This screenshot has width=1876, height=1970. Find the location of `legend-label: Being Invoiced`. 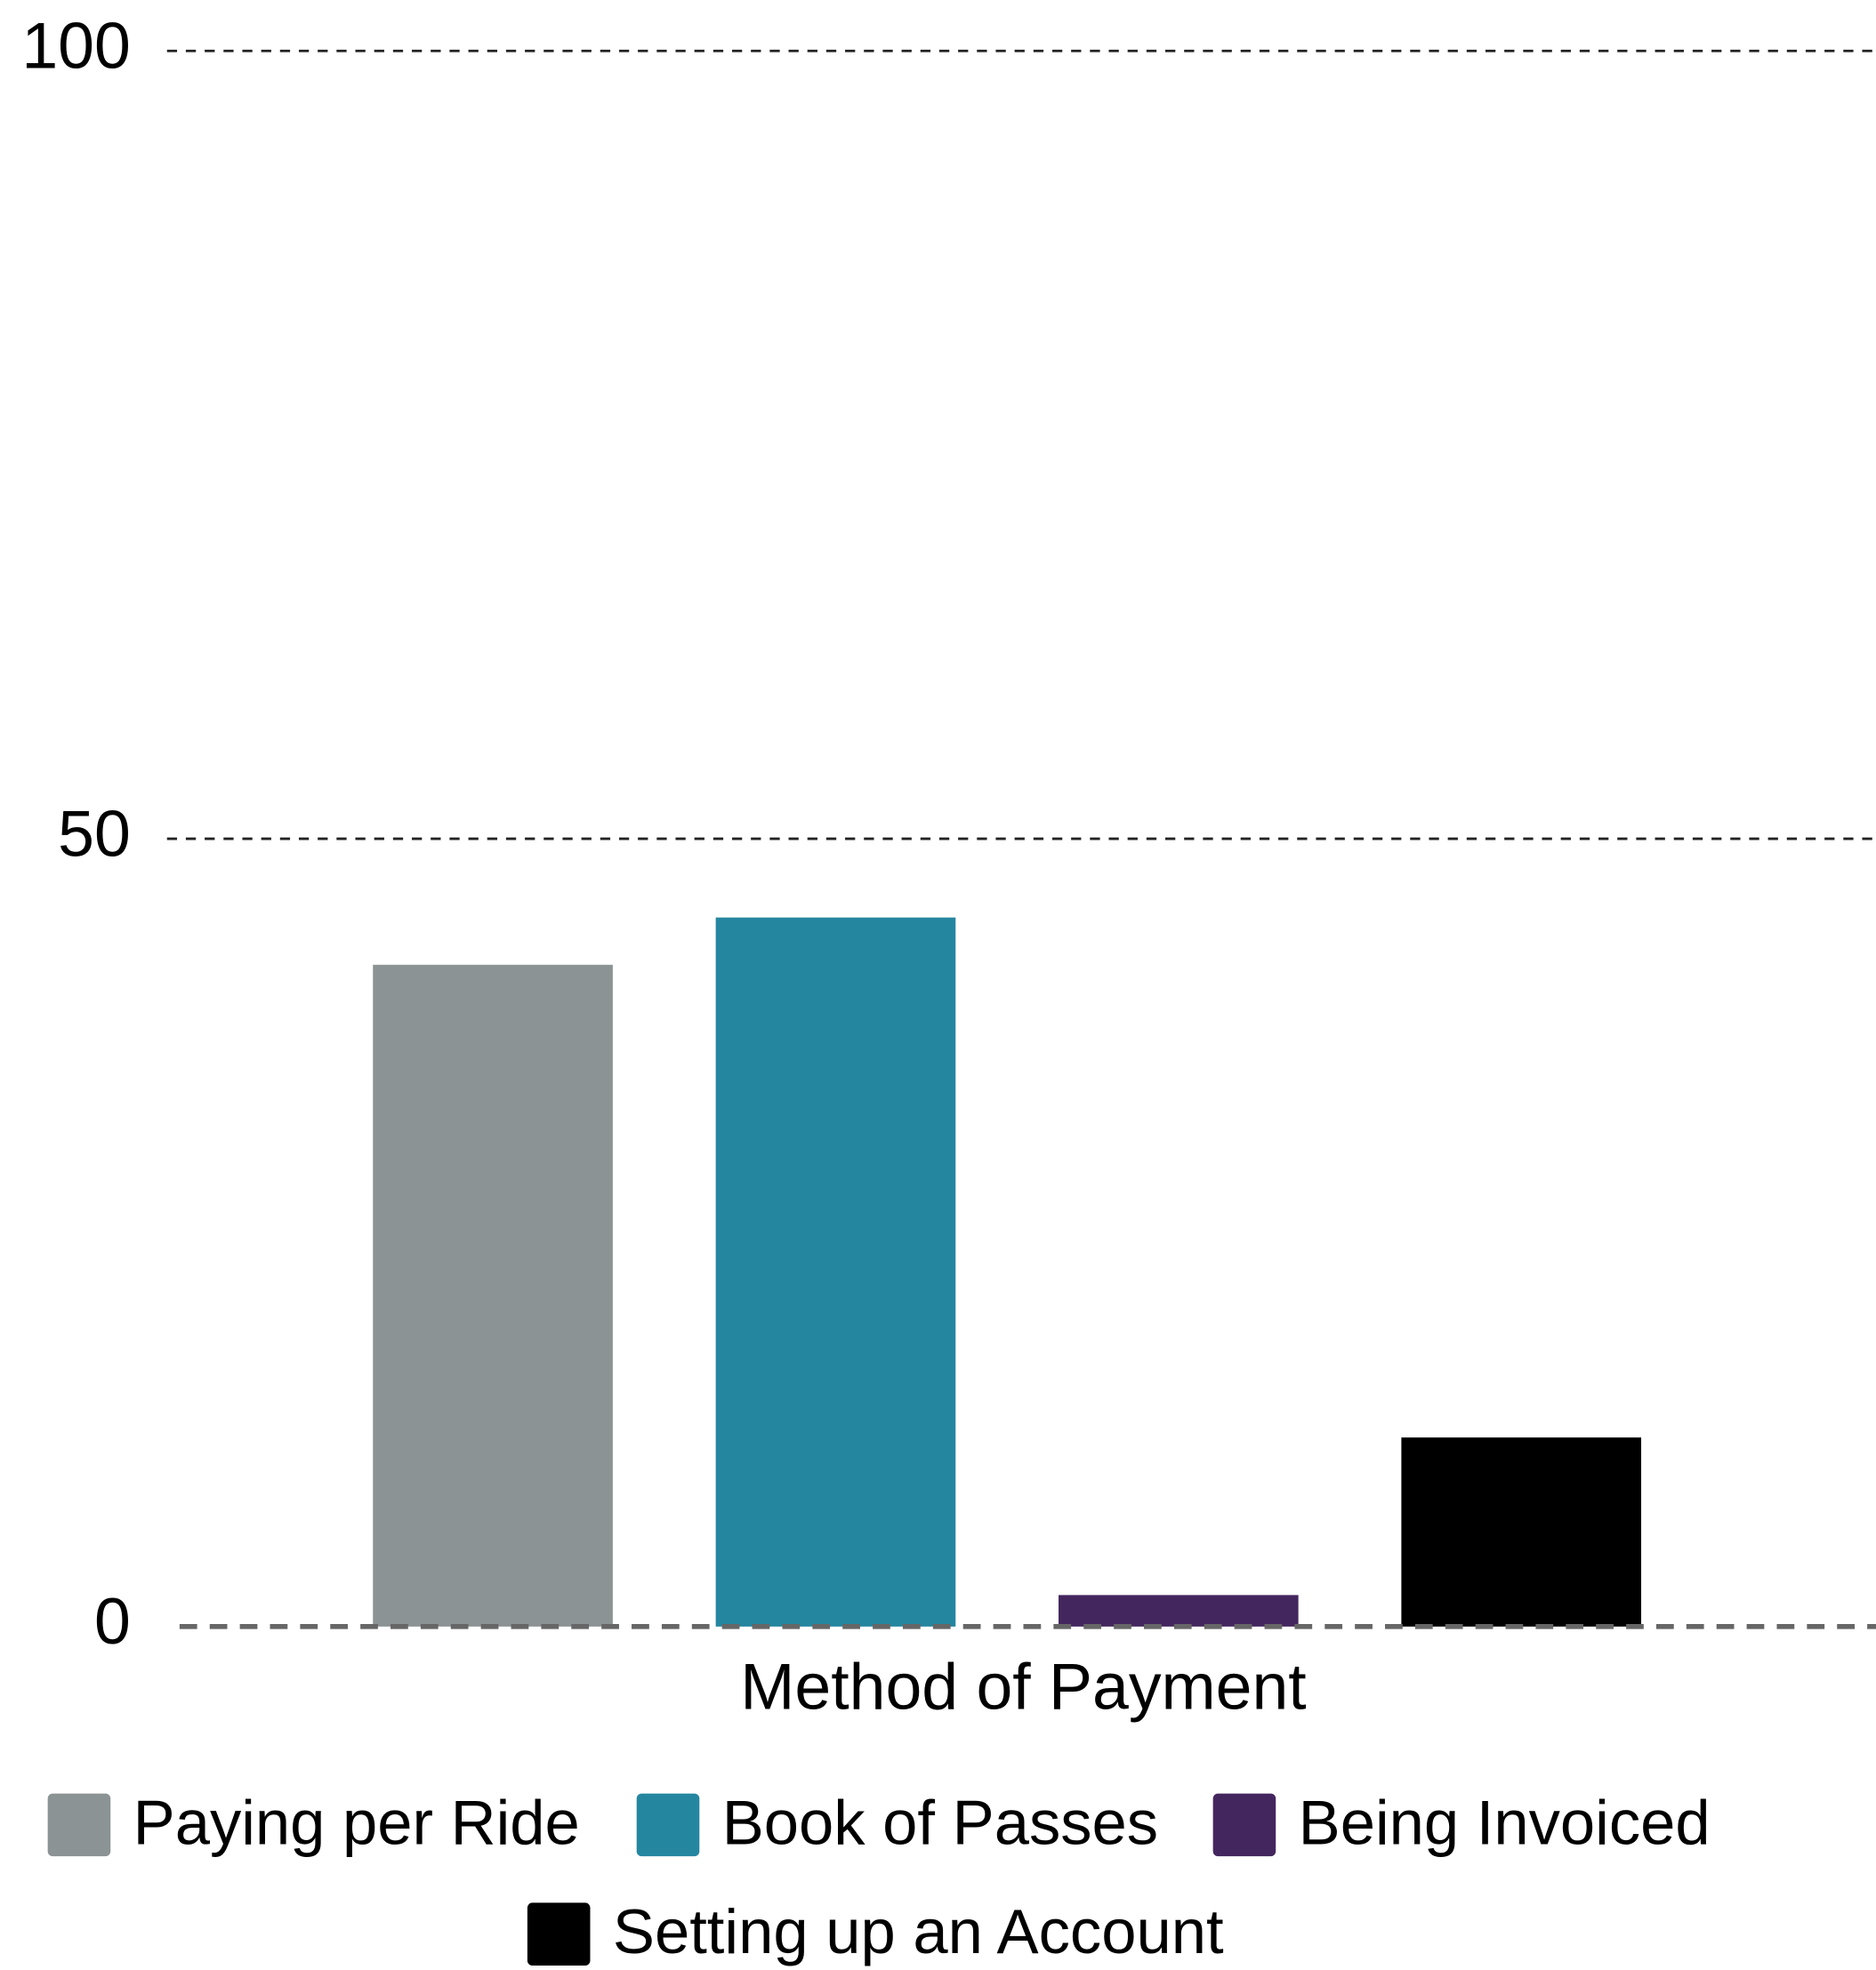

legend-label: Being Invoiced is located at coordinates (1505, 1822).